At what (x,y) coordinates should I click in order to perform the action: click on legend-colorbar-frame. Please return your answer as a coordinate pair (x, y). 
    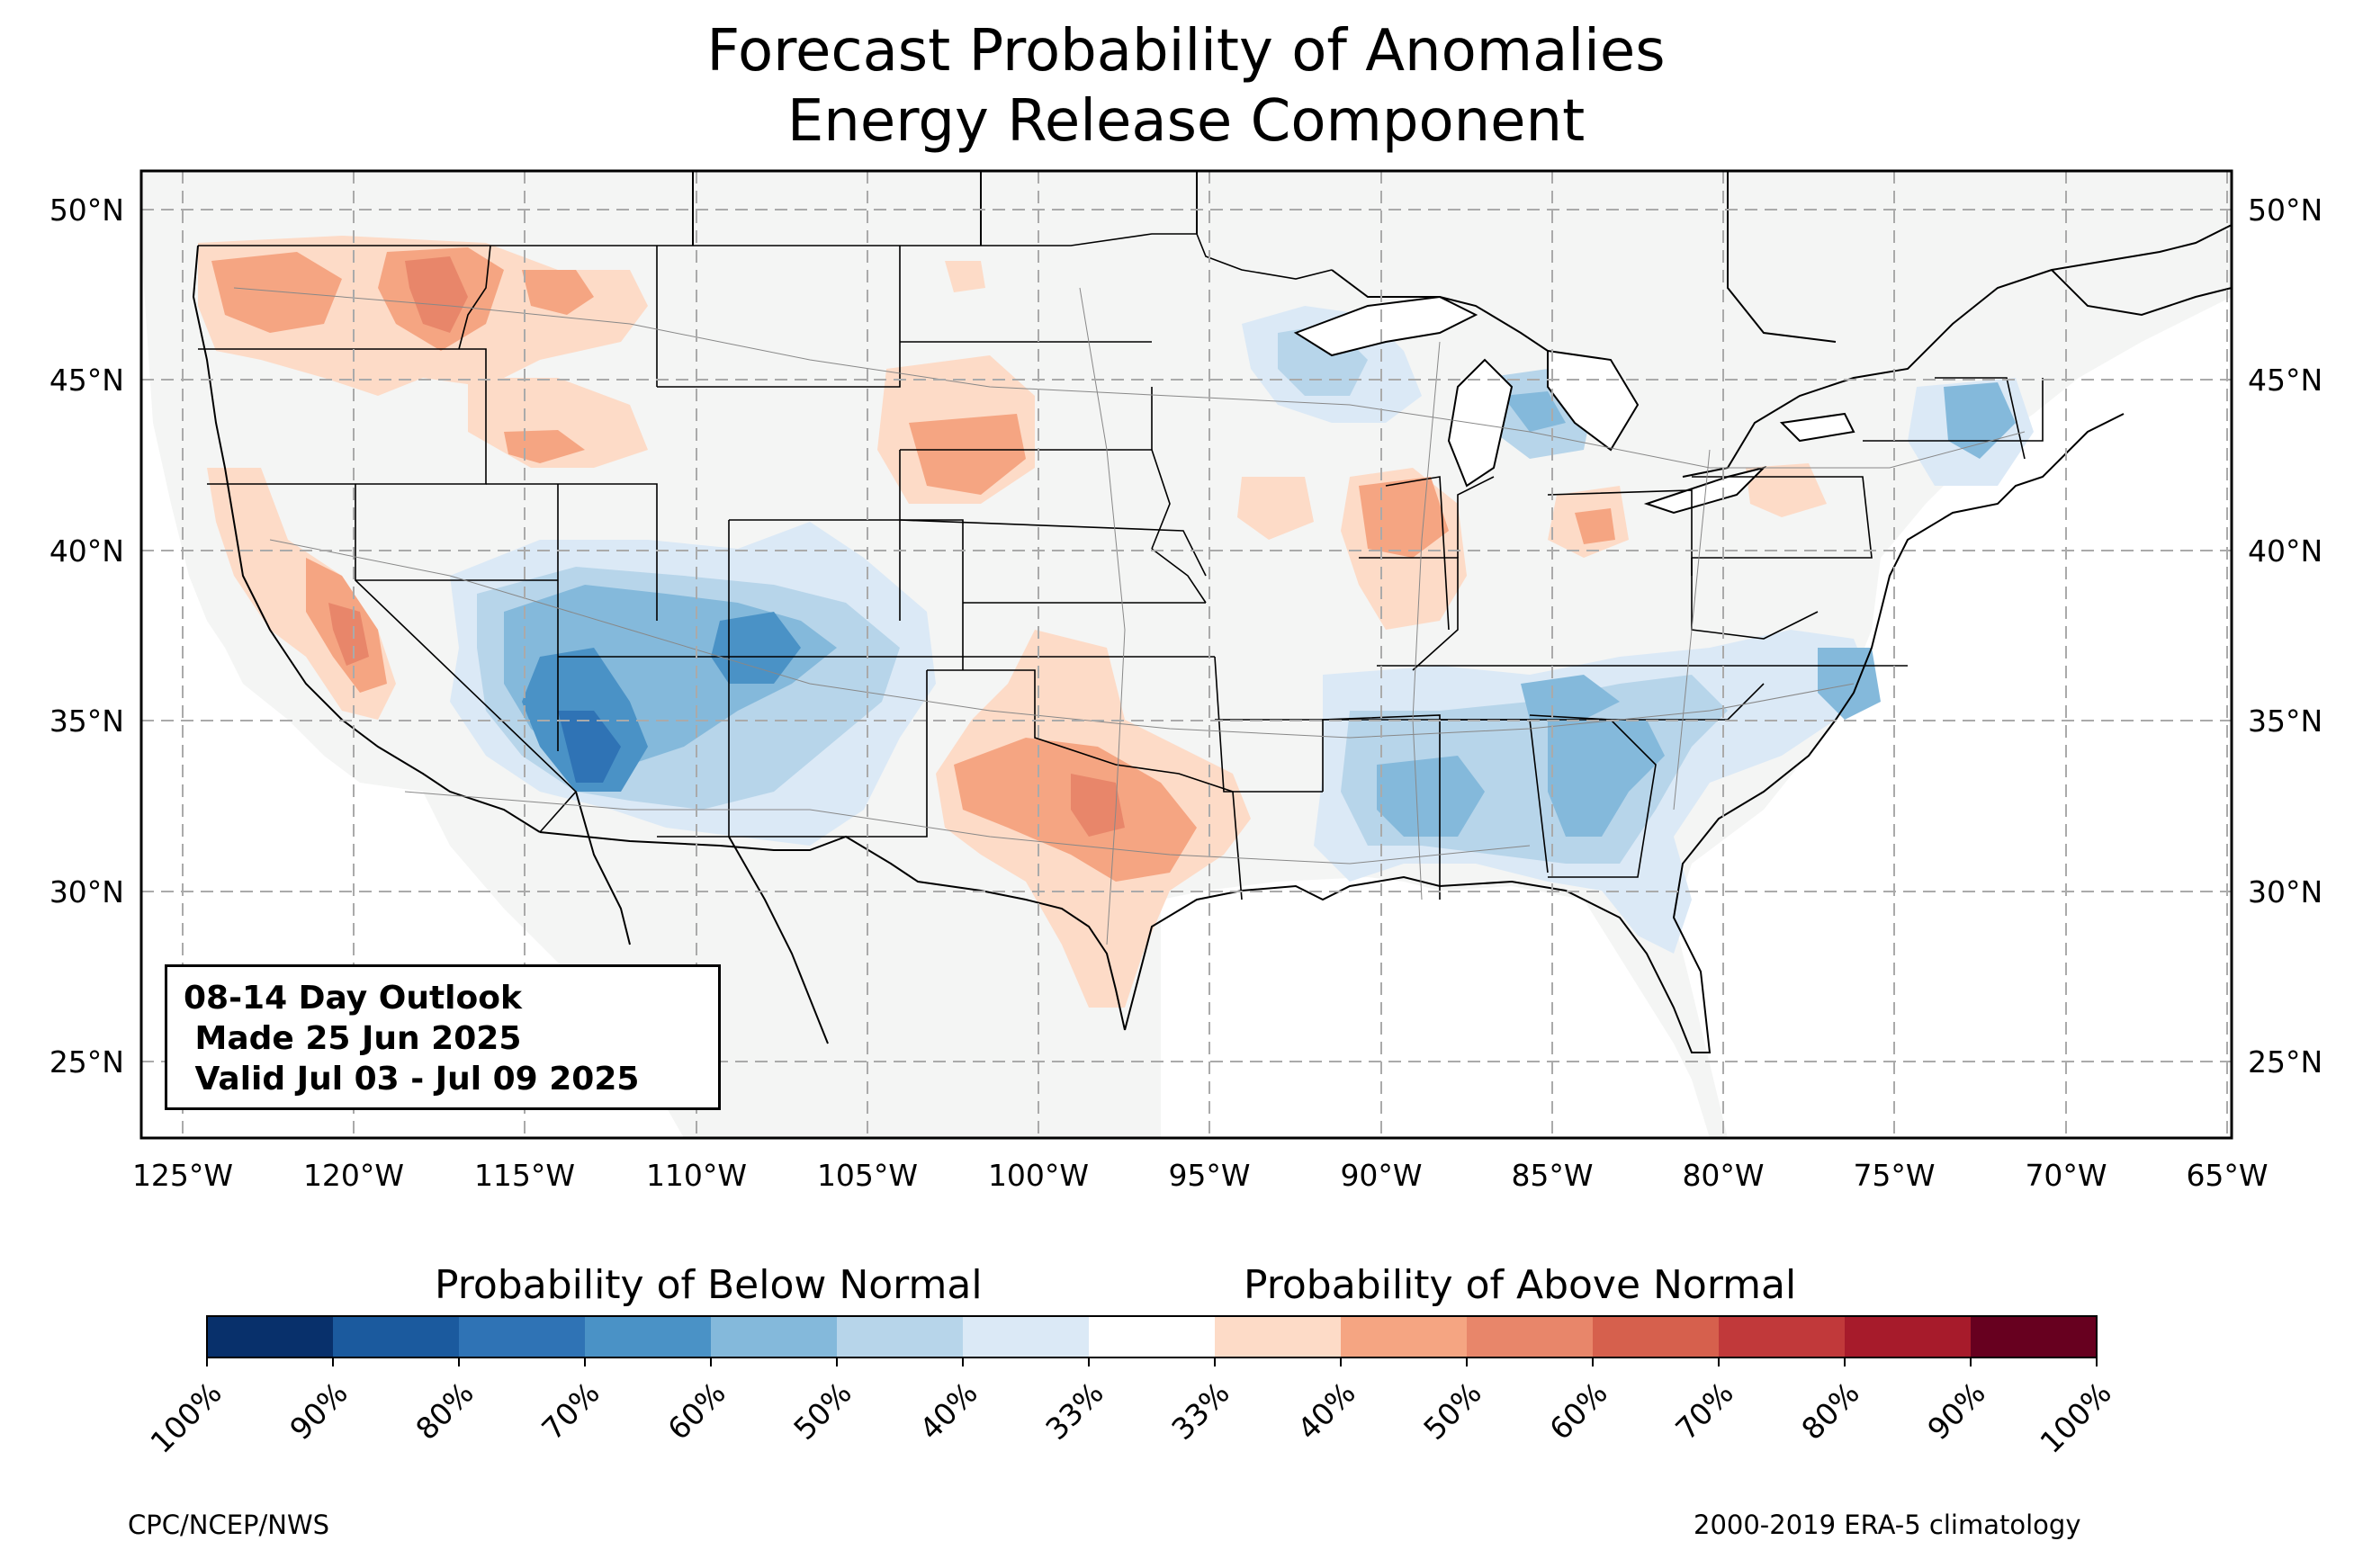
    Looking at the image, I should click on (1152, 1336).